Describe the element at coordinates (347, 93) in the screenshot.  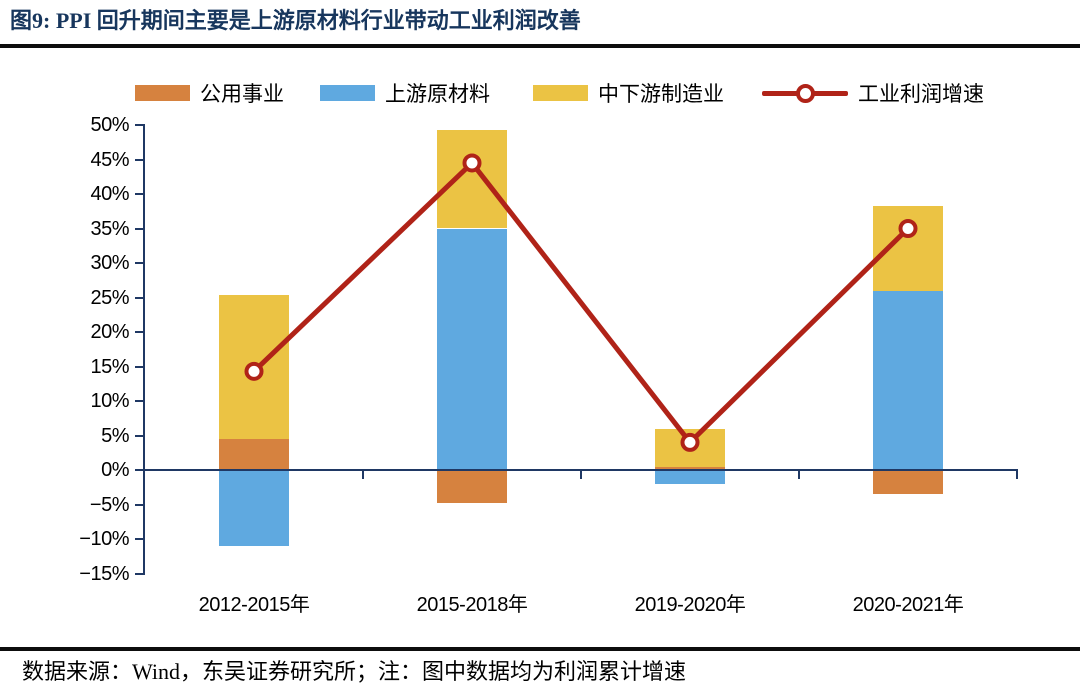
I see `legend-swatch-upstream` at that location.